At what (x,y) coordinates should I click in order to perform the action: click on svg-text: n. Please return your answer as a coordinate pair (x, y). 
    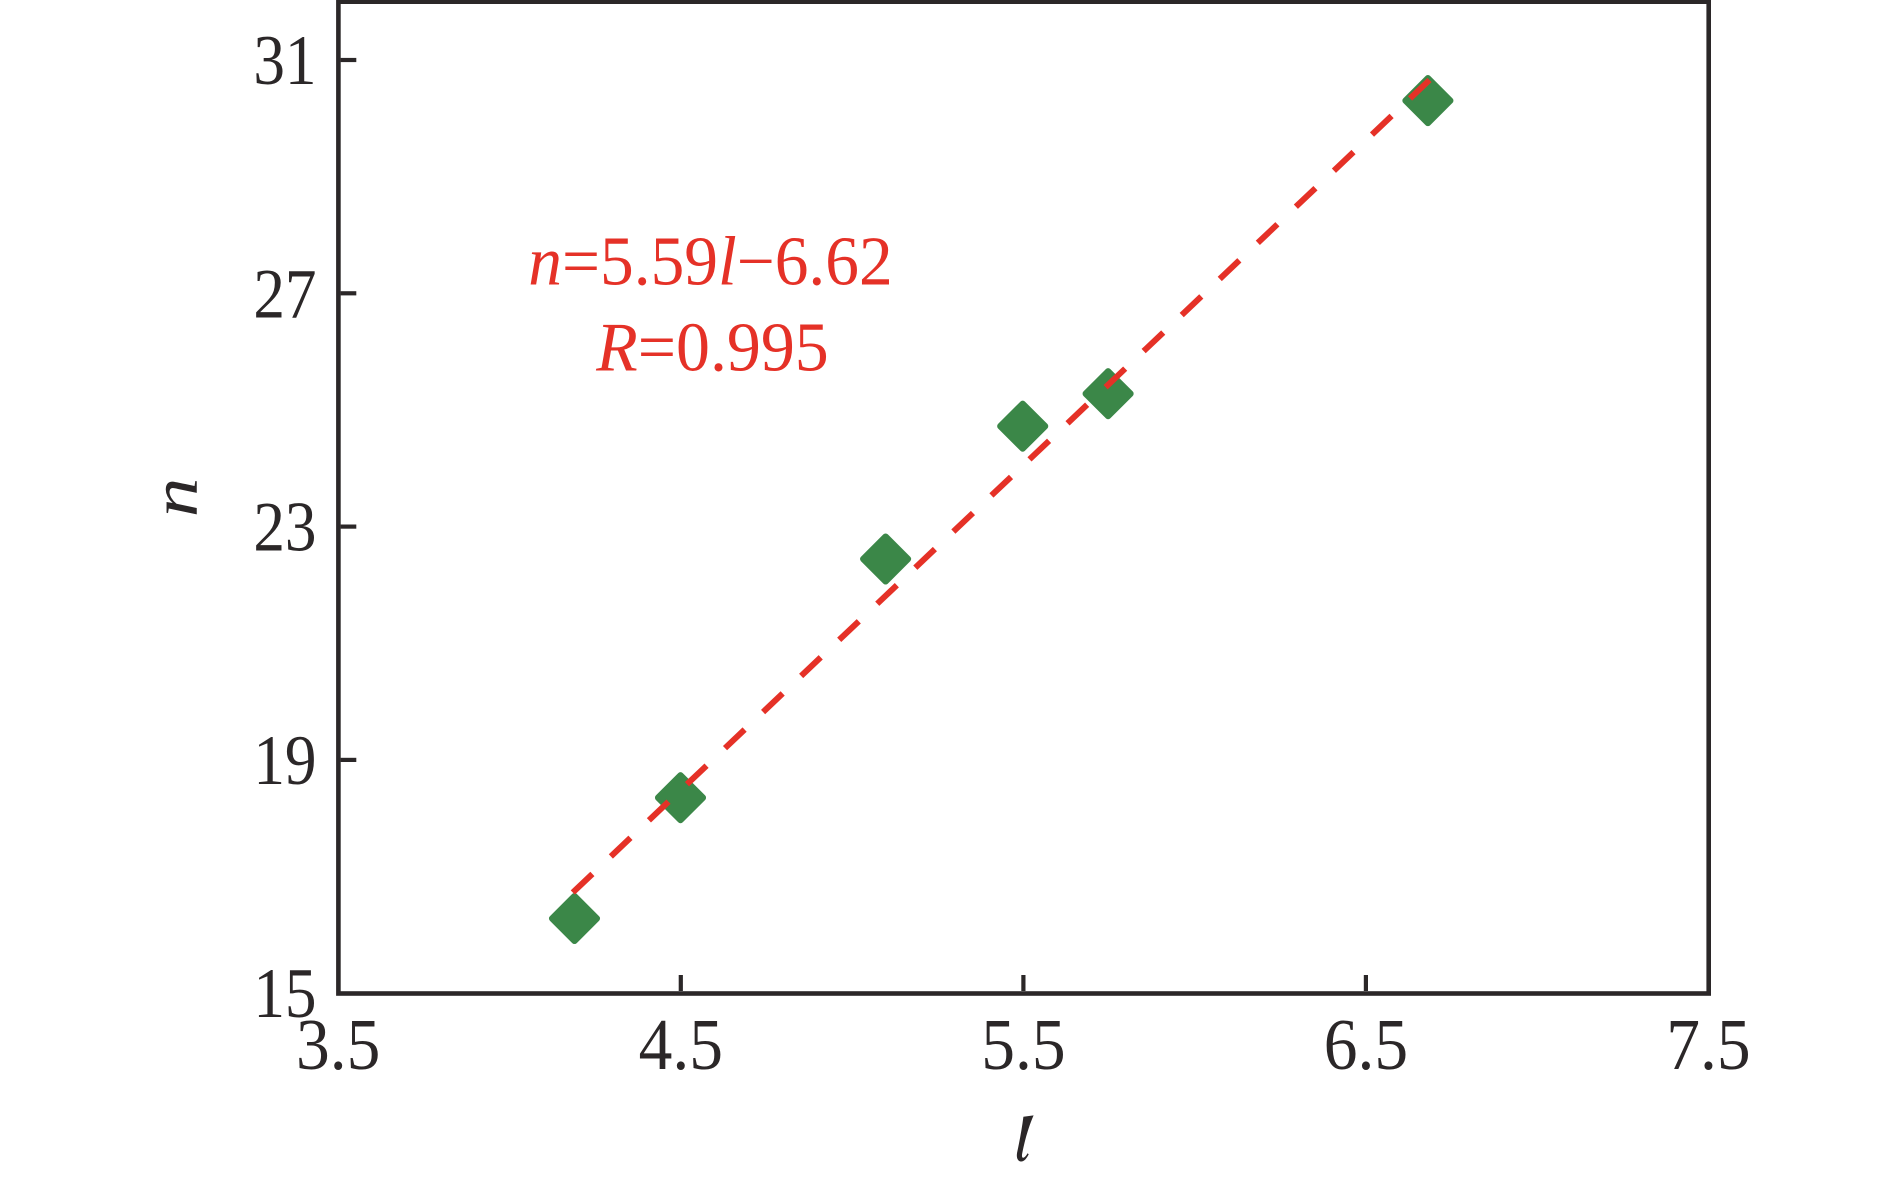
    Looking at the image, I should click on (174, 498).